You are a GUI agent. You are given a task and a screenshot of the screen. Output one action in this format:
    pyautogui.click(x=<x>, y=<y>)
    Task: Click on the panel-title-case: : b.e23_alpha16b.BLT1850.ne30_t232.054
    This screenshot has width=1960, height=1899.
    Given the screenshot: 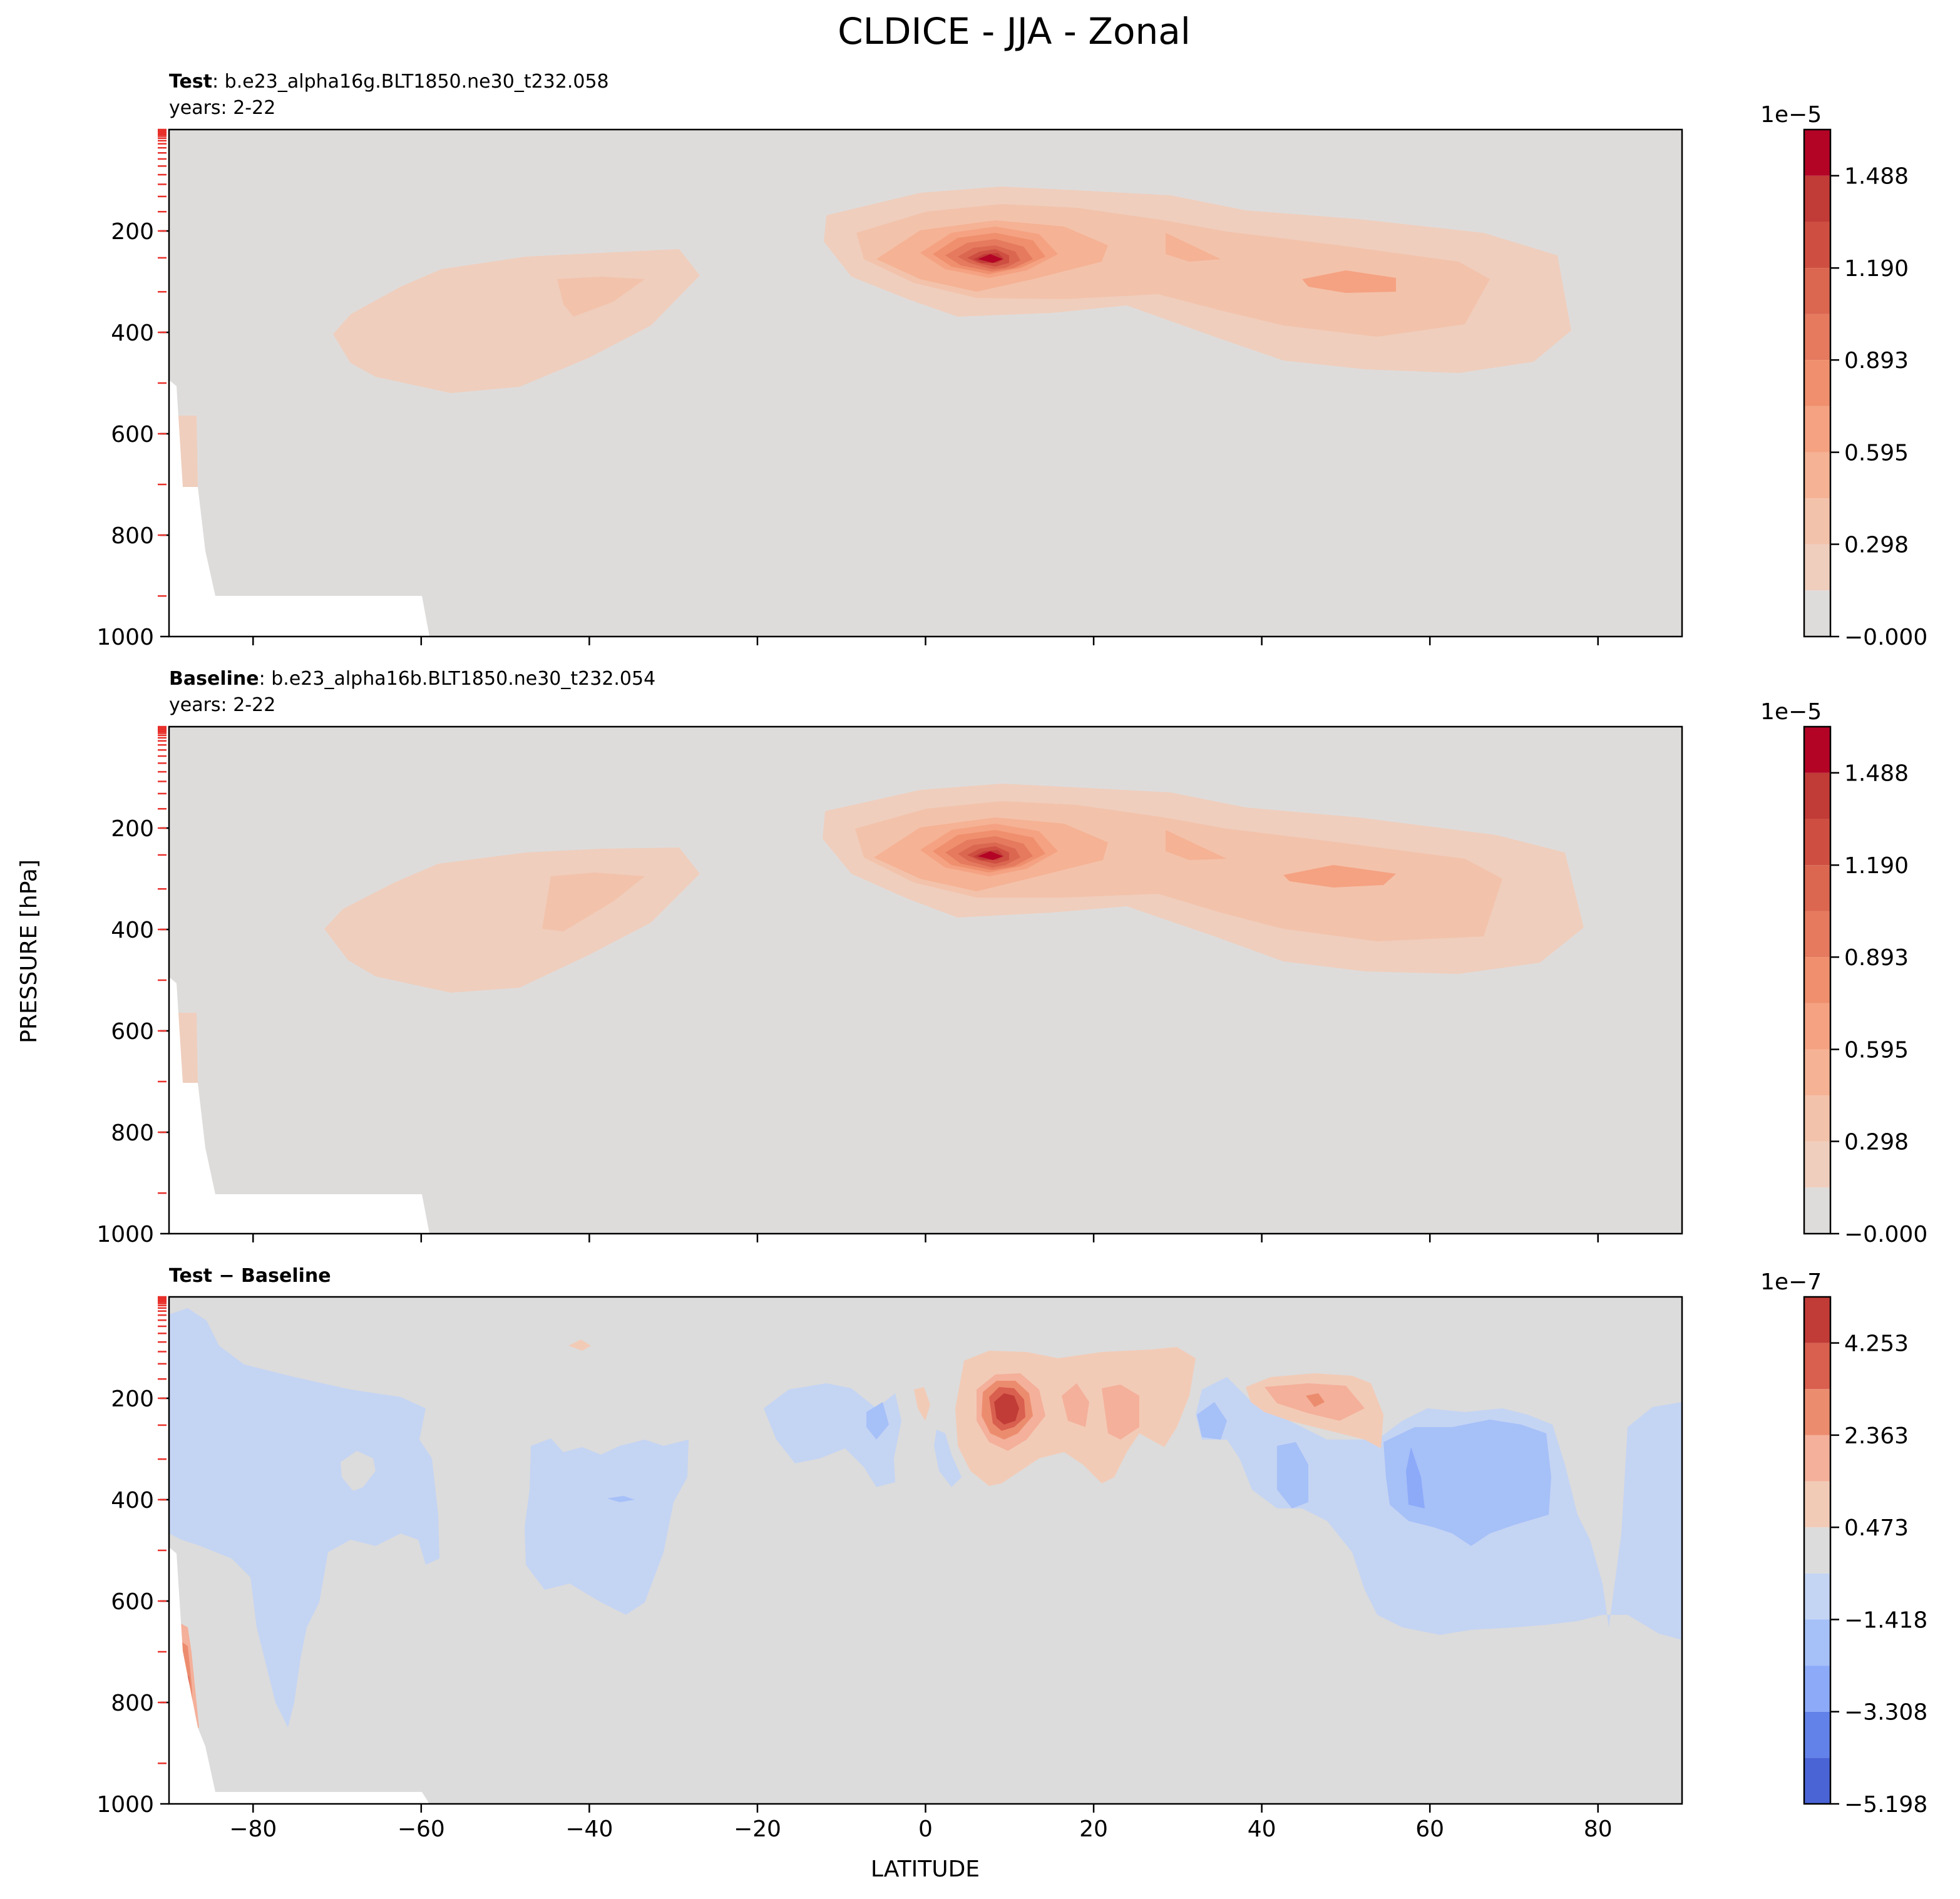 What is the action you would take?
    pyautogui.click(x=457, y=679)
    